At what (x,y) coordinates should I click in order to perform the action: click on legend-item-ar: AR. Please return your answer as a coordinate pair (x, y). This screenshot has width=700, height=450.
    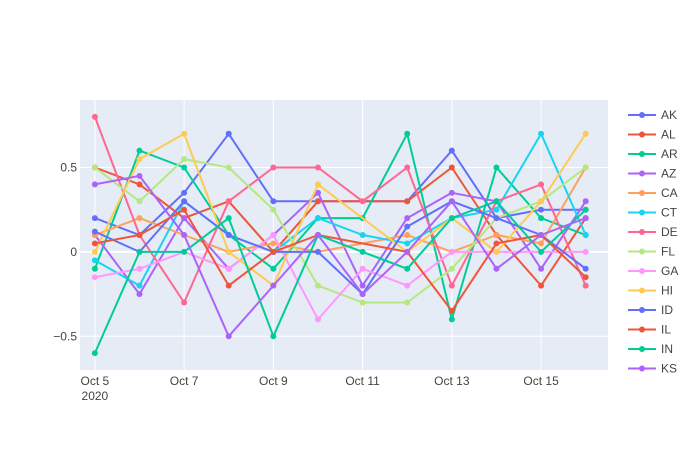
    Looking at the image, I should click on (653, 154).